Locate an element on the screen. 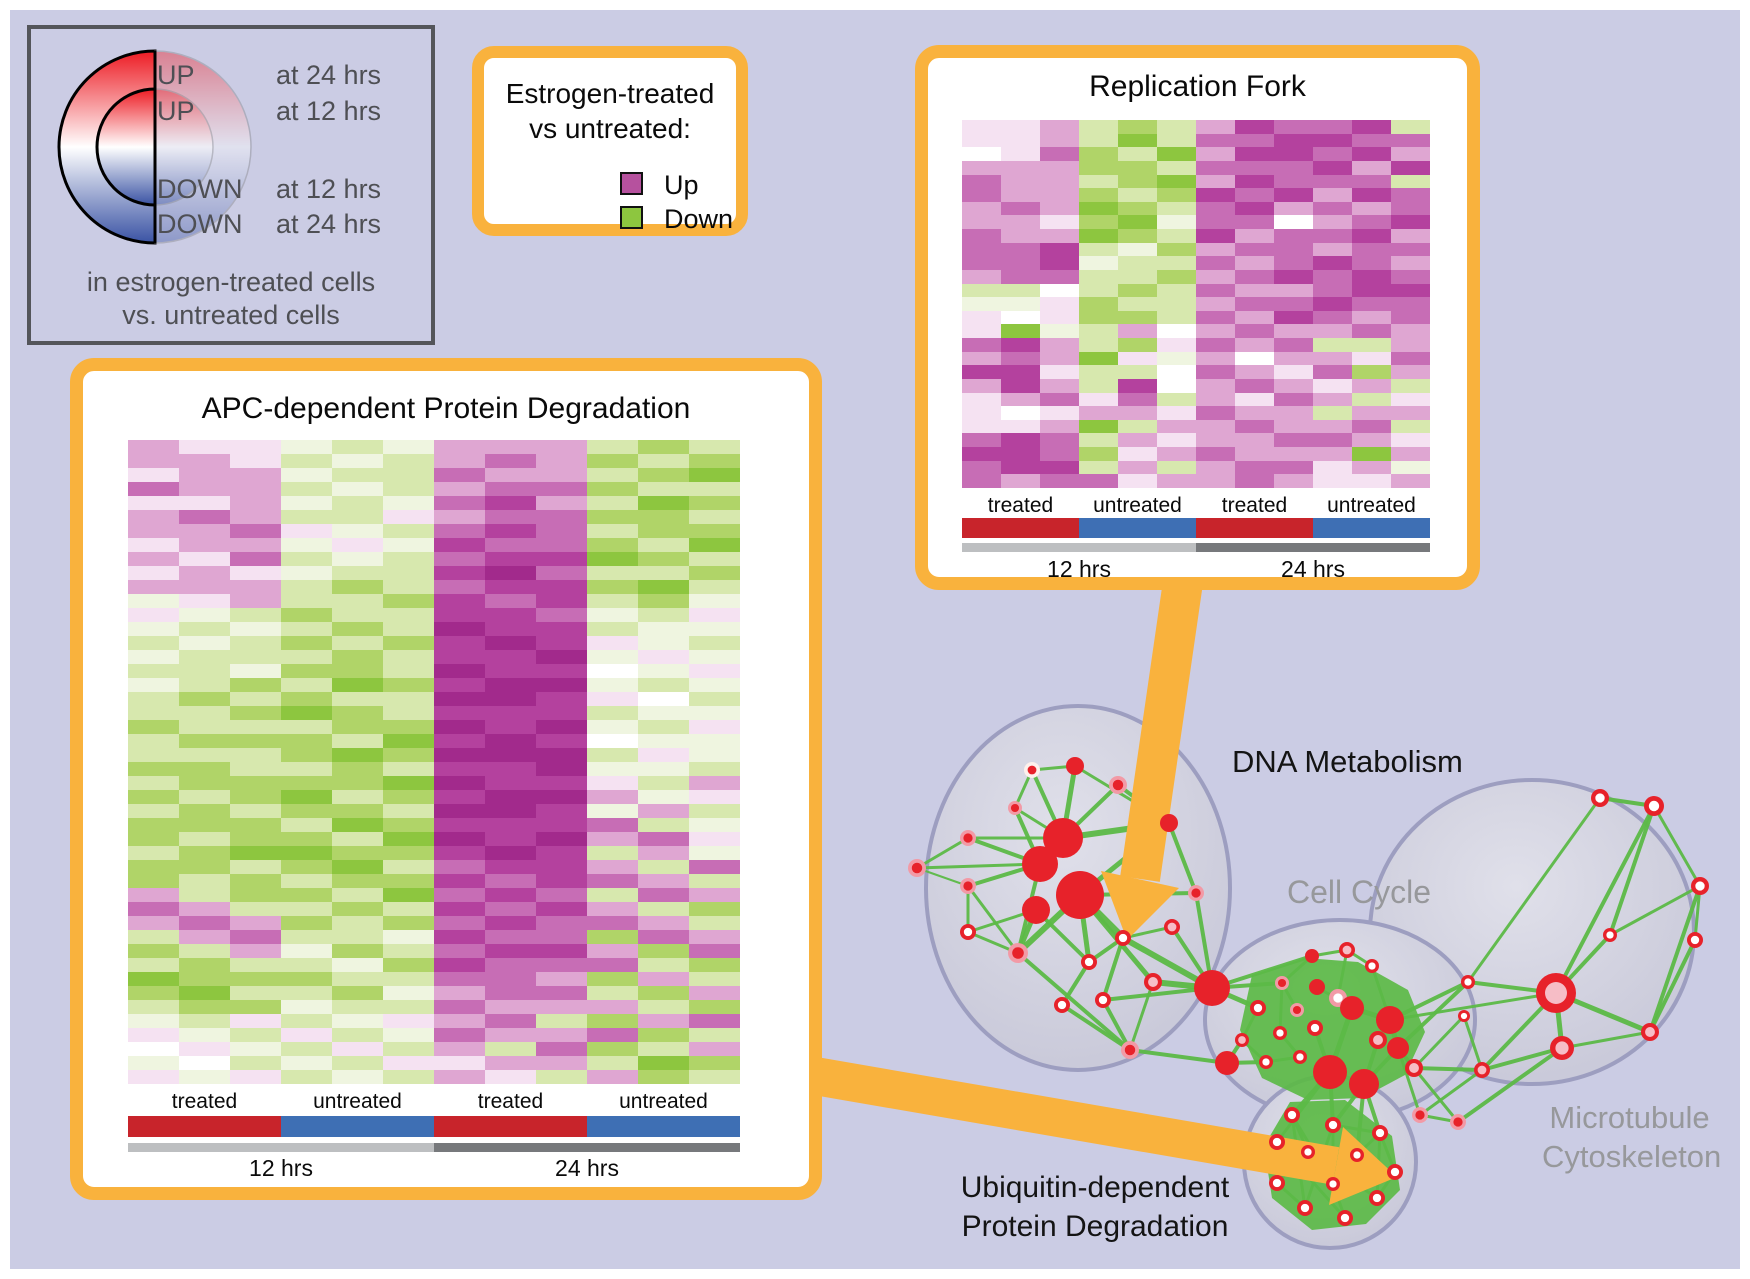 This screenshot has height=1279, width=1750. apc-treatment-bar is located at coordinates (434, 1126).